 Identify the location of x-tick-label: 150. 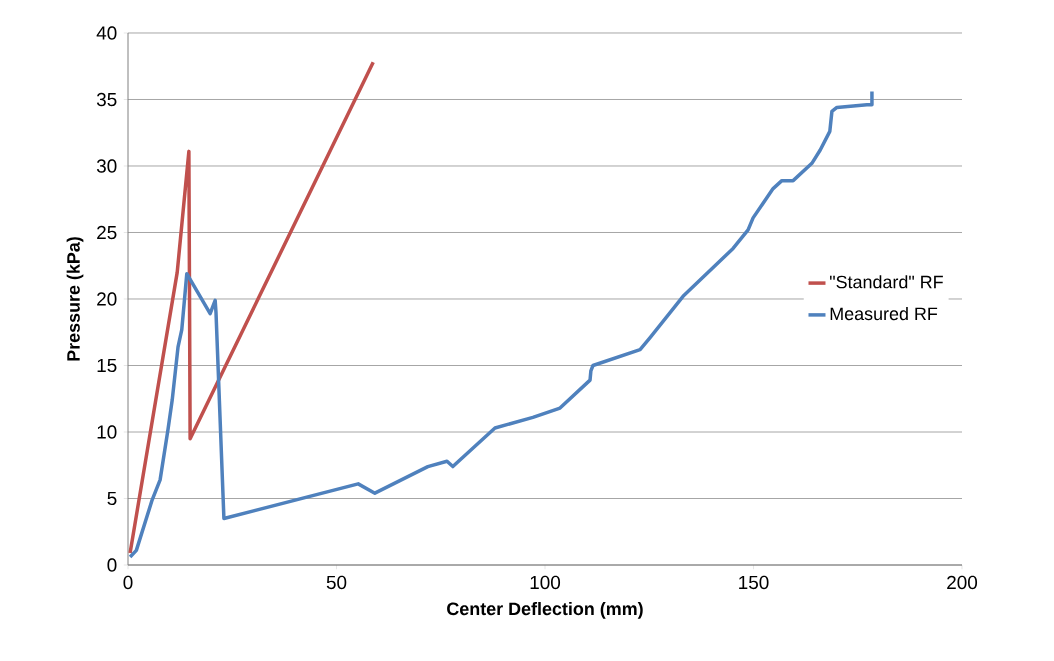
(754, 582).